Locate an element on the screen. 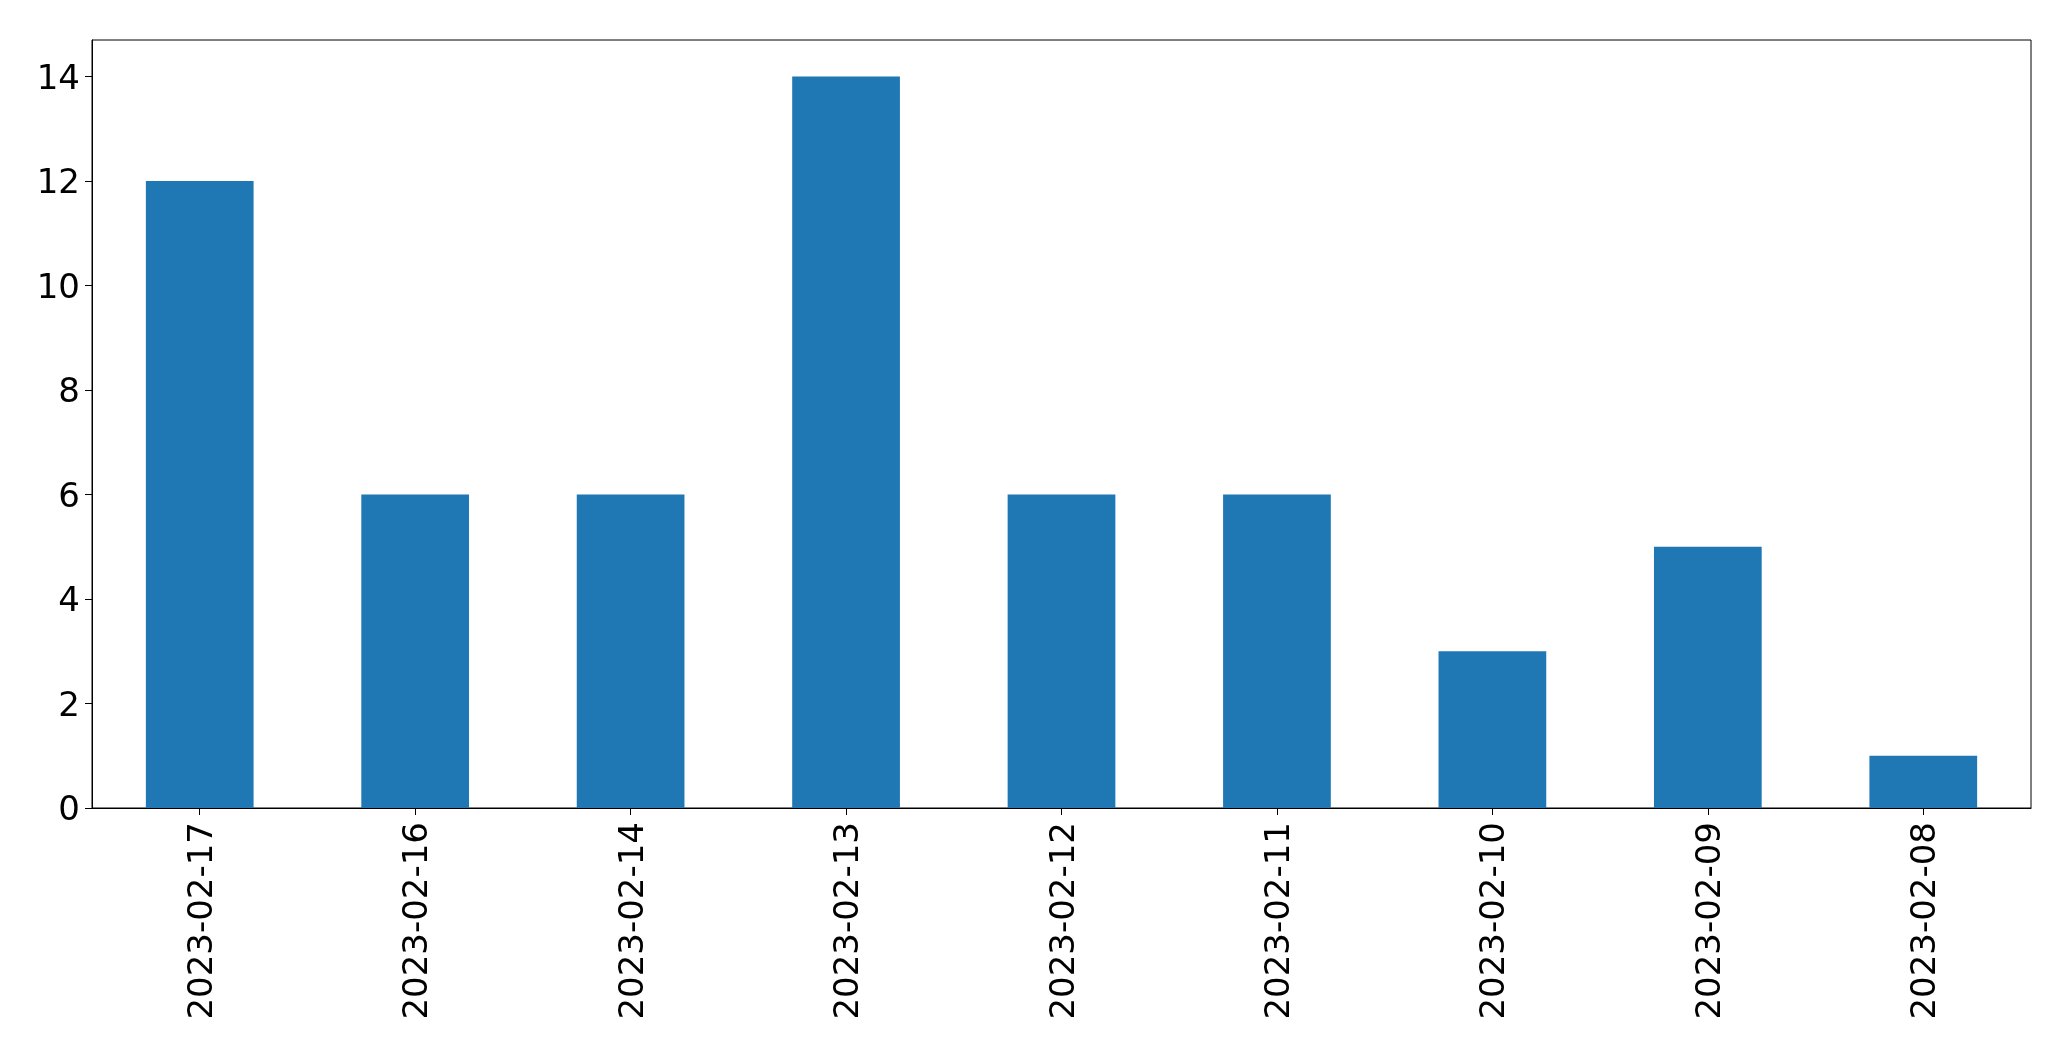  y-tick-label: 12 is located at coordinates (58, 181).